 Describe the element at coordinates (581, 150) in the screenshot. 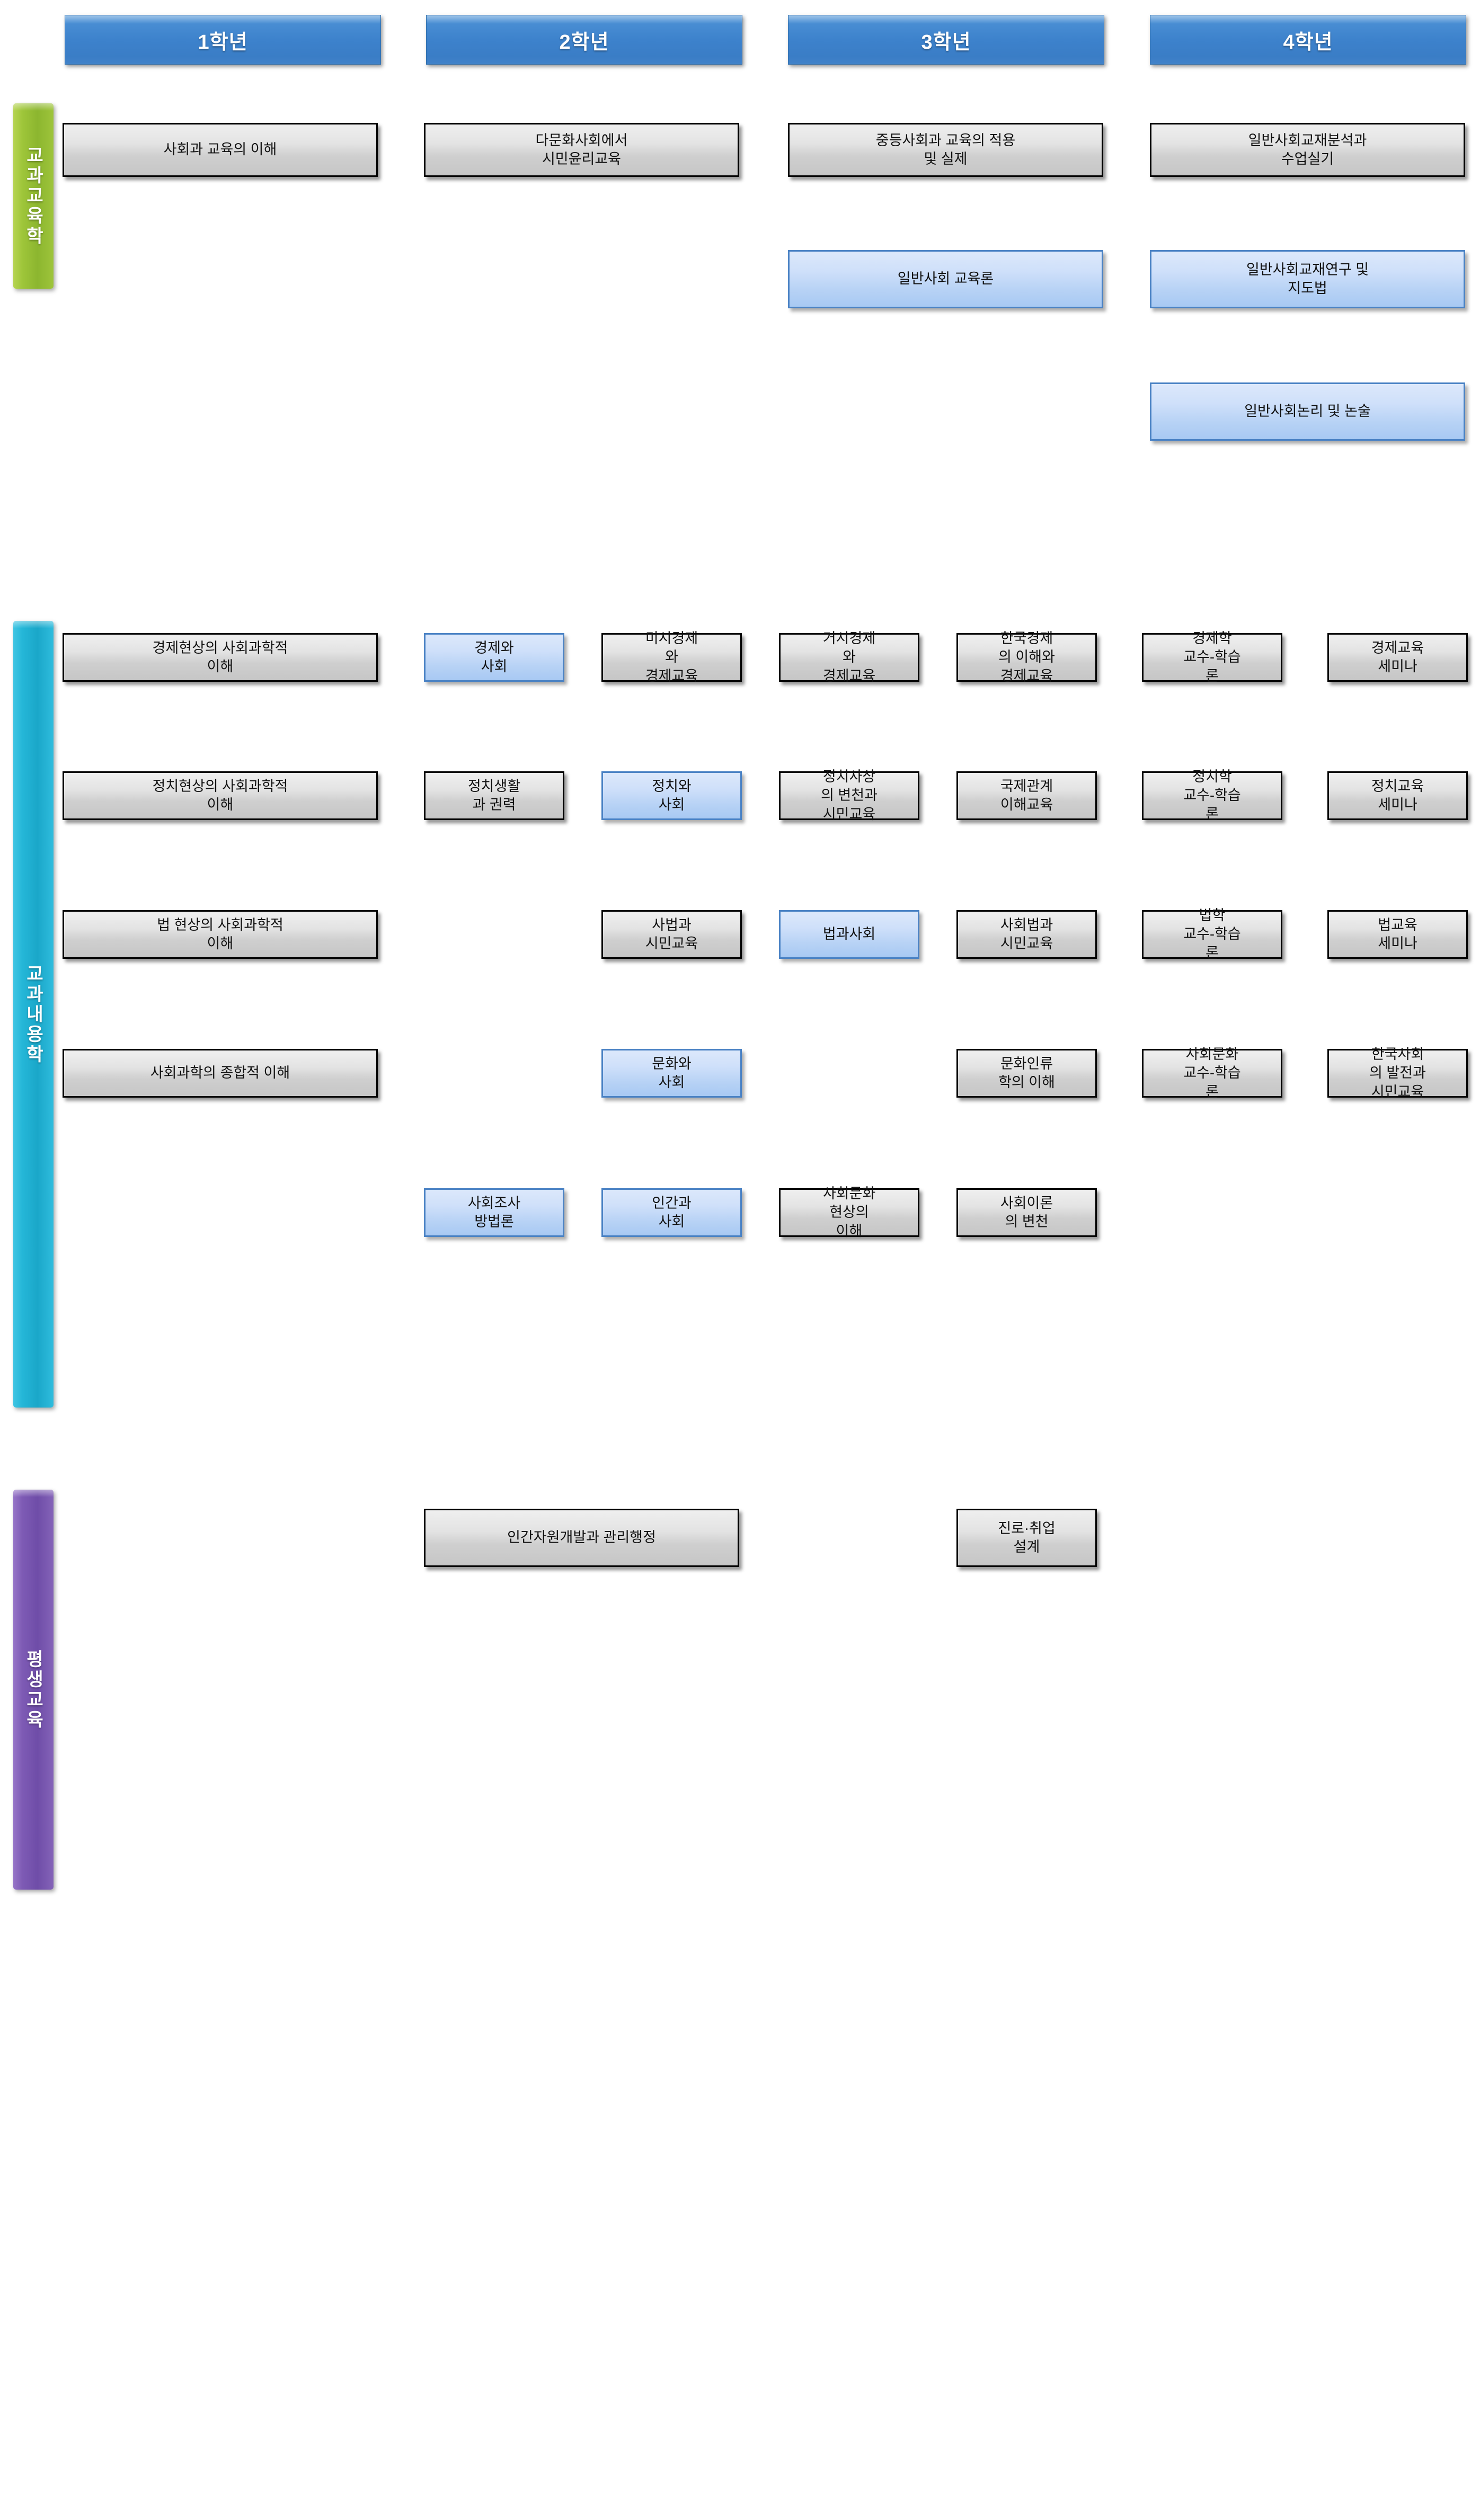

I see `course-box: 다문화사회에서 시민윤리교육` at that location.